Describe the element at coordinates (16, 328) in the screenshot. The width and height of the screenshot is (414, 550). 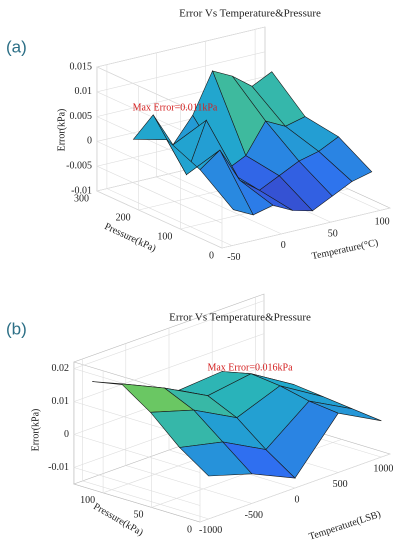
I see `panel-label: (b)` at that location.